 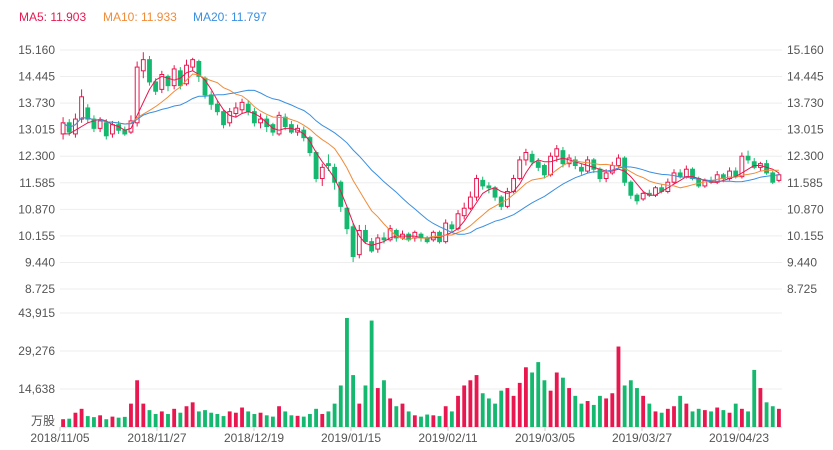 I want to click on ma-legend: MA5: 11.903 MA10: 11.933 MA20: 11.797, so click(x=143, y=17).